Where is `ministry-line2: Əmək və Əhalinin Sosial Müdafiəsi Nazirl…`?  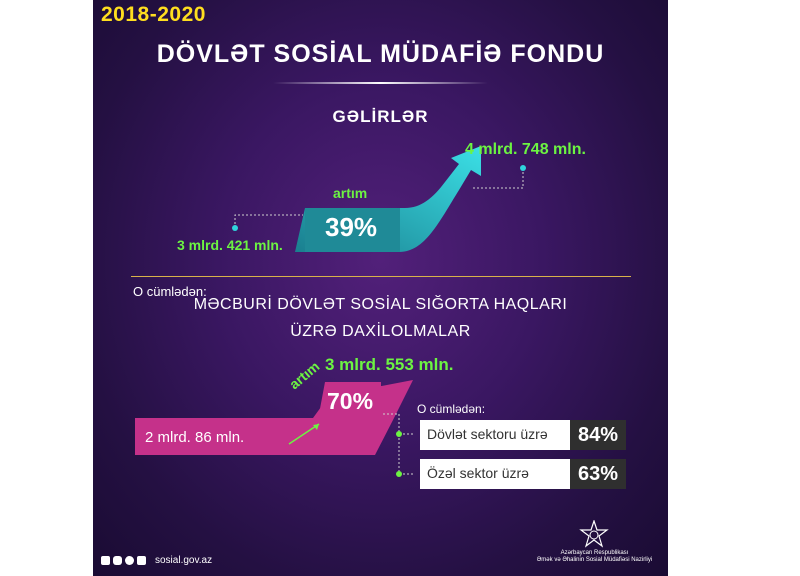
ministry-line2: Əmək və Əhalinin Sosial Müdafiəsi Nazirl… is located at coordinates (594, 560).